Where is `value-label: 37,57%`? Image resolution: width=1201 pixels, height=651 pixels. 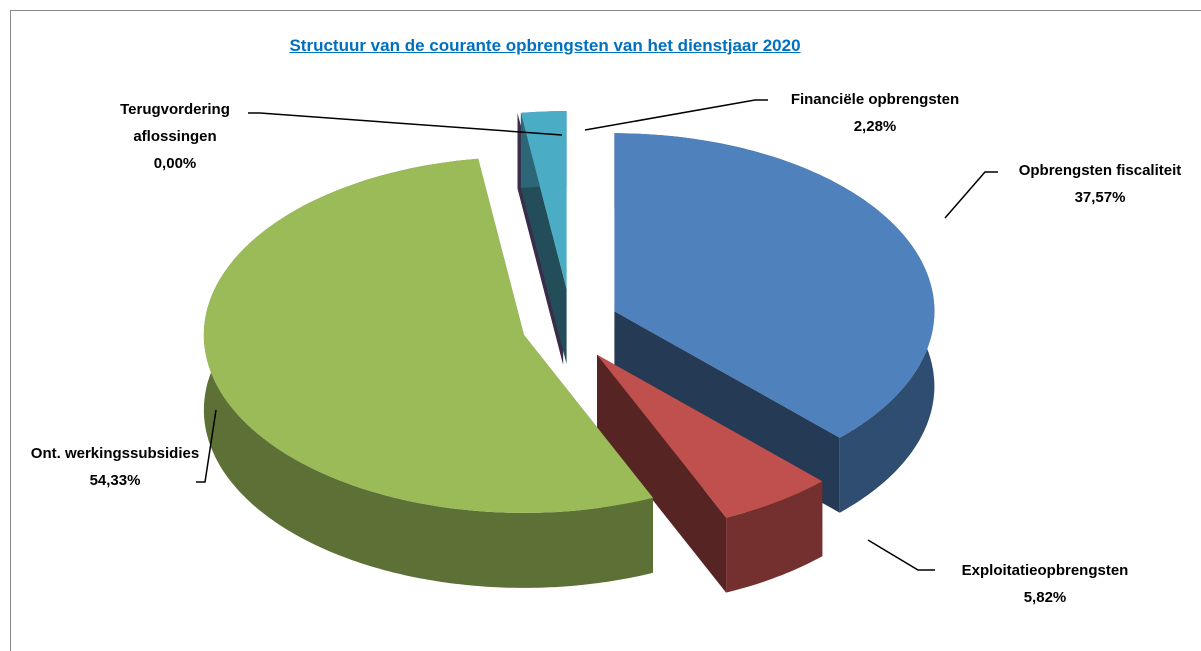
value-label: 37,57% is located at coordinates (1100, 197).